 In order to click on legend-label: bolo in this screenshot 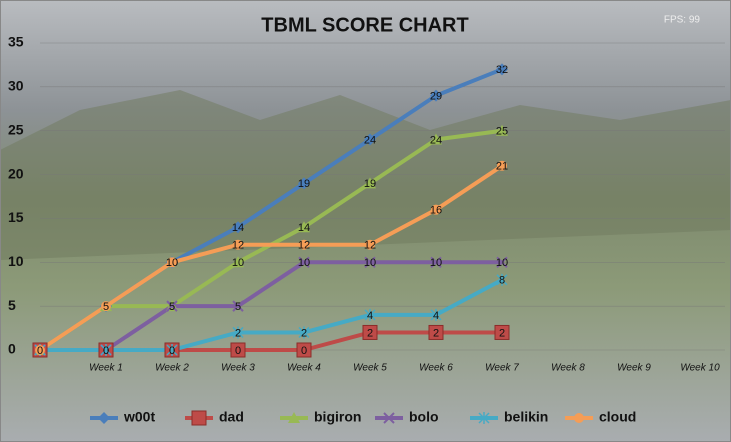, I will do `click(424, 417)`.